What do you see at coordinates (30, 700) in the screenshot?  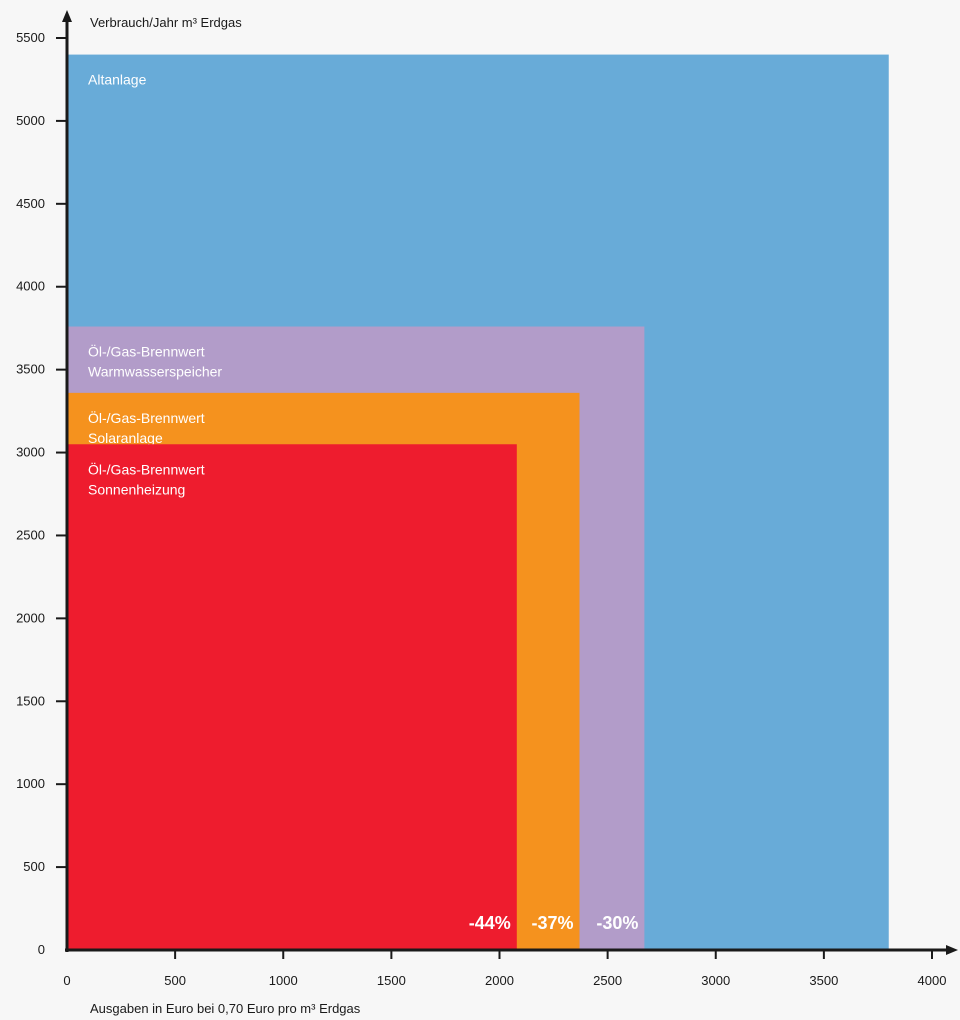 I see `y-tick-label-1500: 1500` at bounding box center [30, 700].